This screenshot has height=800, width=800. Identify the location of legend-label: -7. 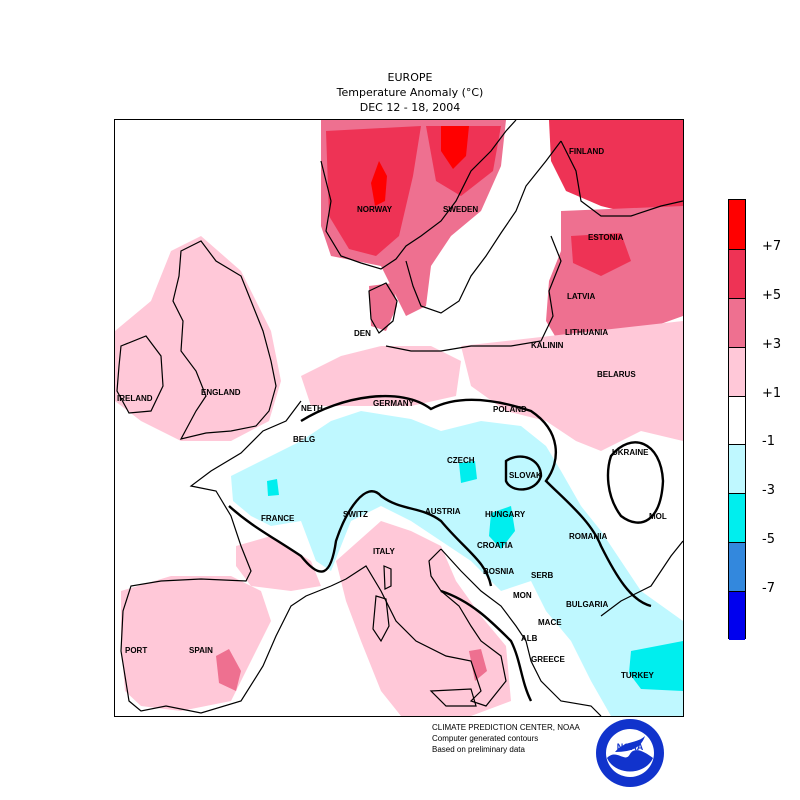
(768, 589).